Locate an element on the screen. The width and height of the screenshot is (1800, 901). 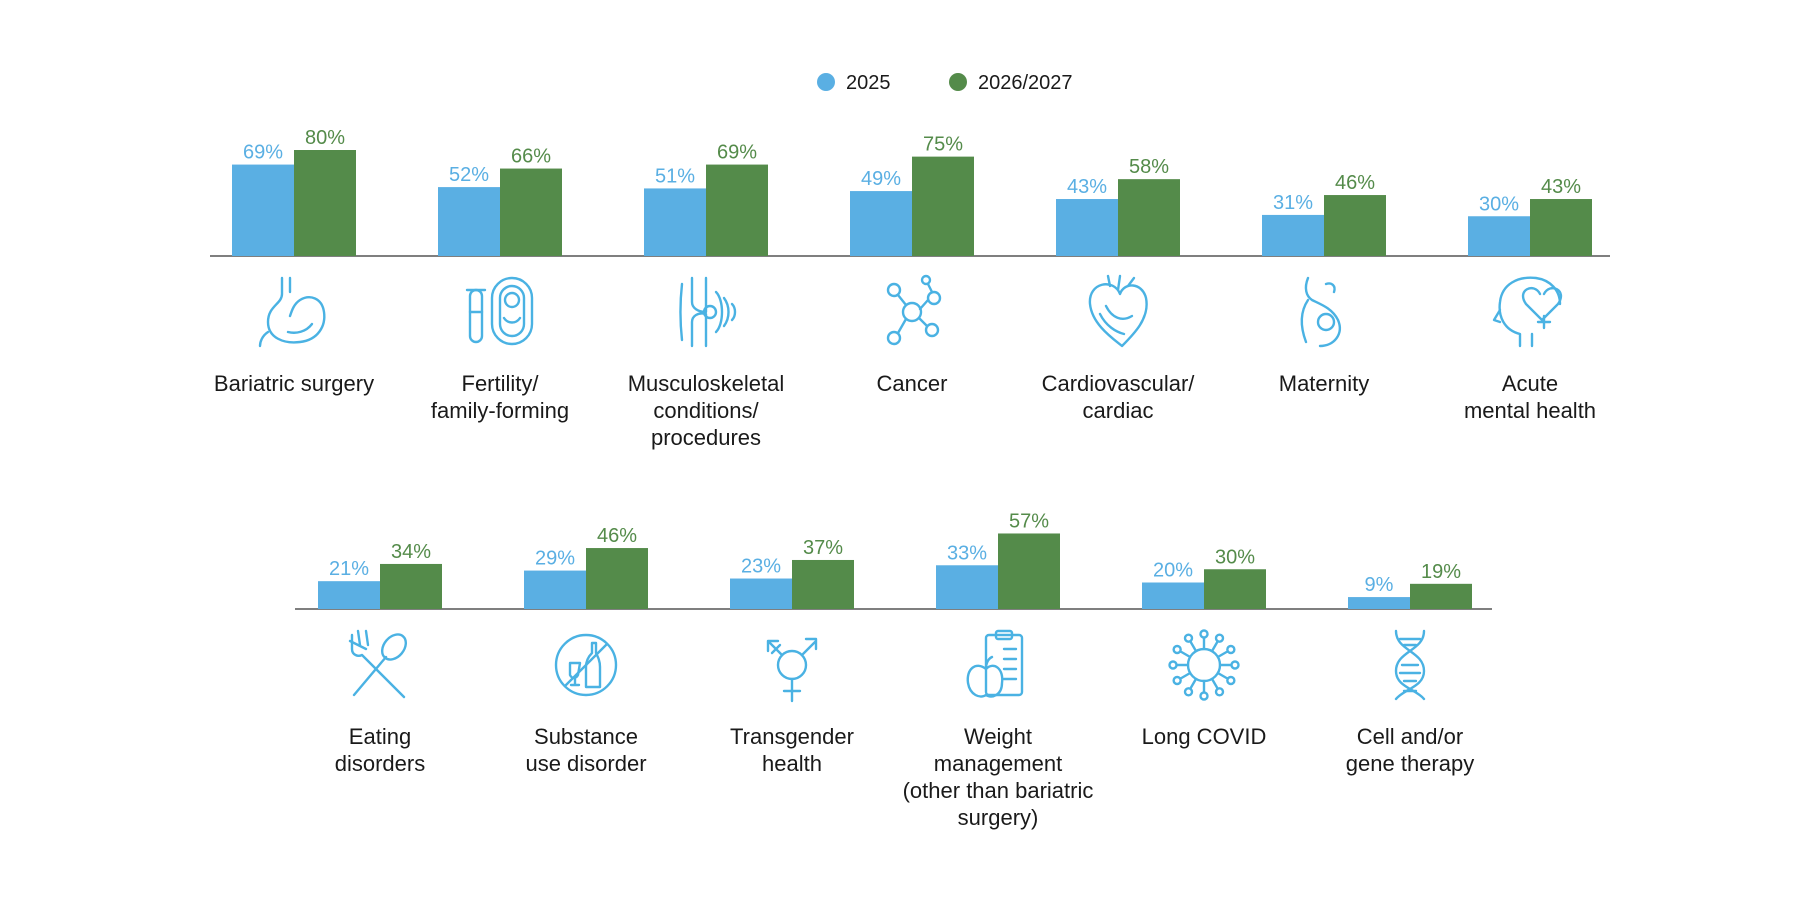
category-label: Long COVID is located at coordinates (1204, 736).